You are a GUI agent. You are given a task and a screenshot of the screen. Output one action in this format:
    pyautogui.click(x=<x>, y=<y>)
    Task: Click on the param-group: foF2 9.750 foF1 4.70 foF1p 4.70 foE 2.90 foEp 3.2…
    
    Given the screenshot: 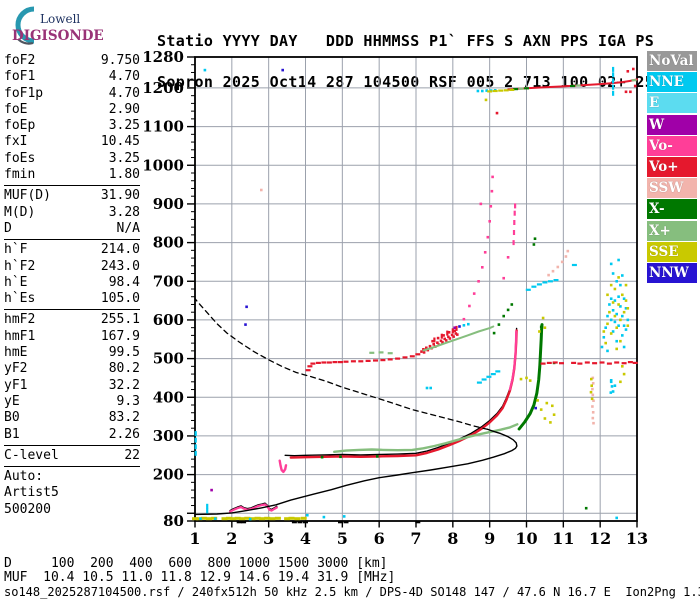 What is the action you would take?
    pyautogui.click(x=72, y=120)
    